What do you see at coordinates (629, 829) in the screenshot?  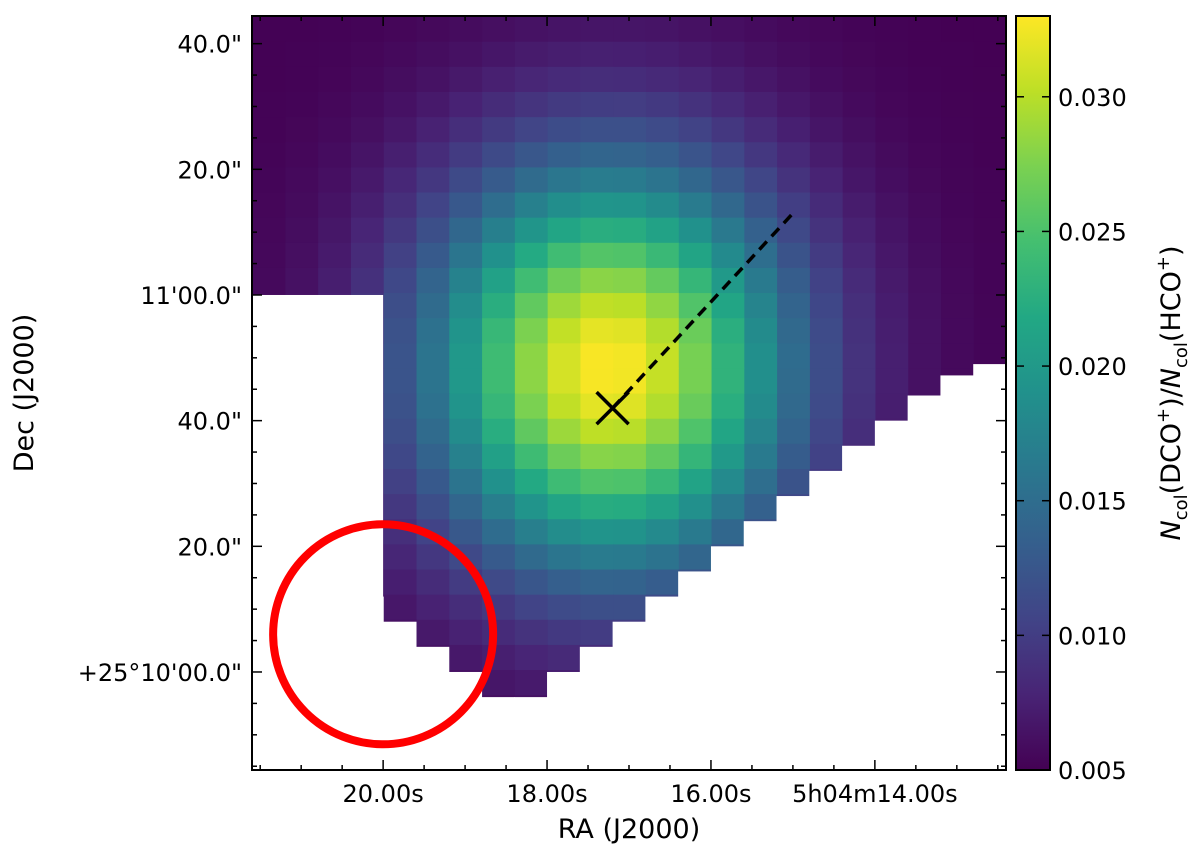 I see `x-axis-label: RA (J2000)` at bounding box center [629, 829].